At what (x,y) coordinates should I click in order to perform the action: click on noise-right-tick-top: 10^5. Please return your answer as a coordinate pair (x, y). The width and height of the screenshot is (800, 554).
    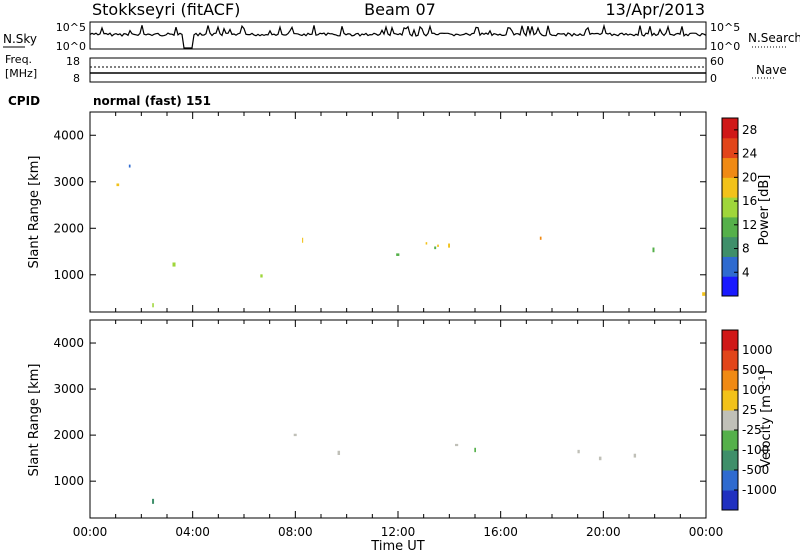
    Looking at the image, I should click on (725, 27).